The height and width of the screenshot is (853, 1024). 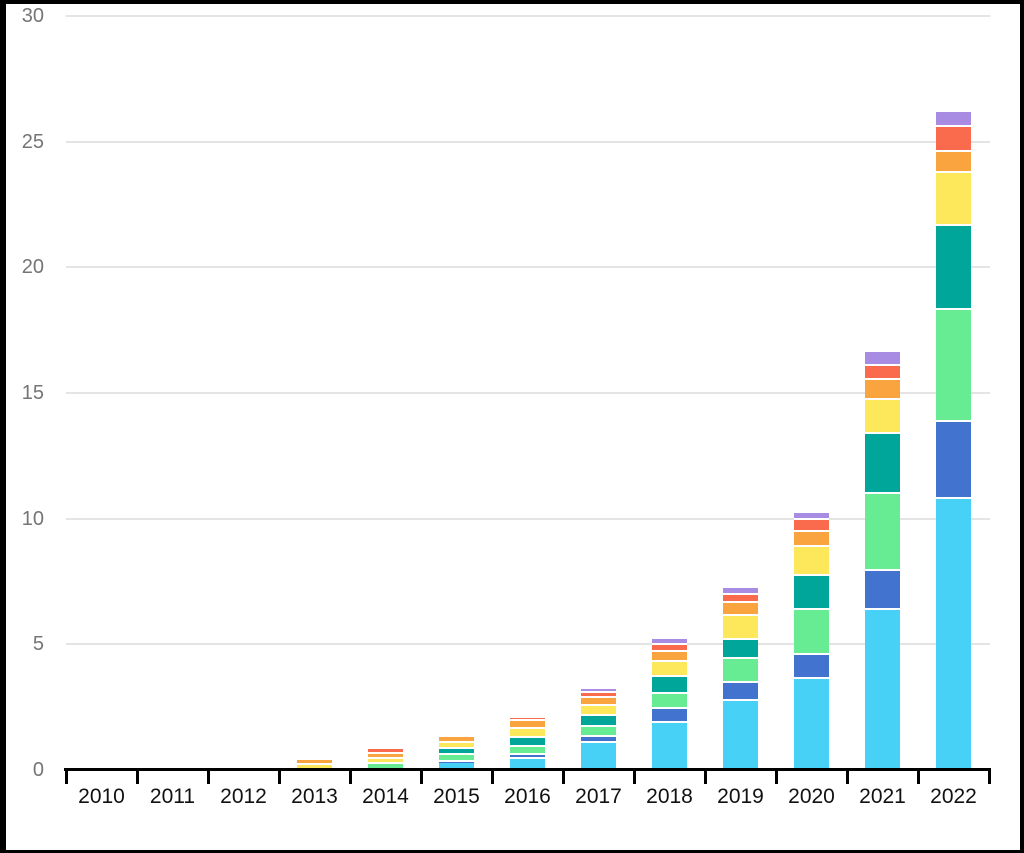 I want to click on x-tick-label: 2018, so click(x=669, y=796).